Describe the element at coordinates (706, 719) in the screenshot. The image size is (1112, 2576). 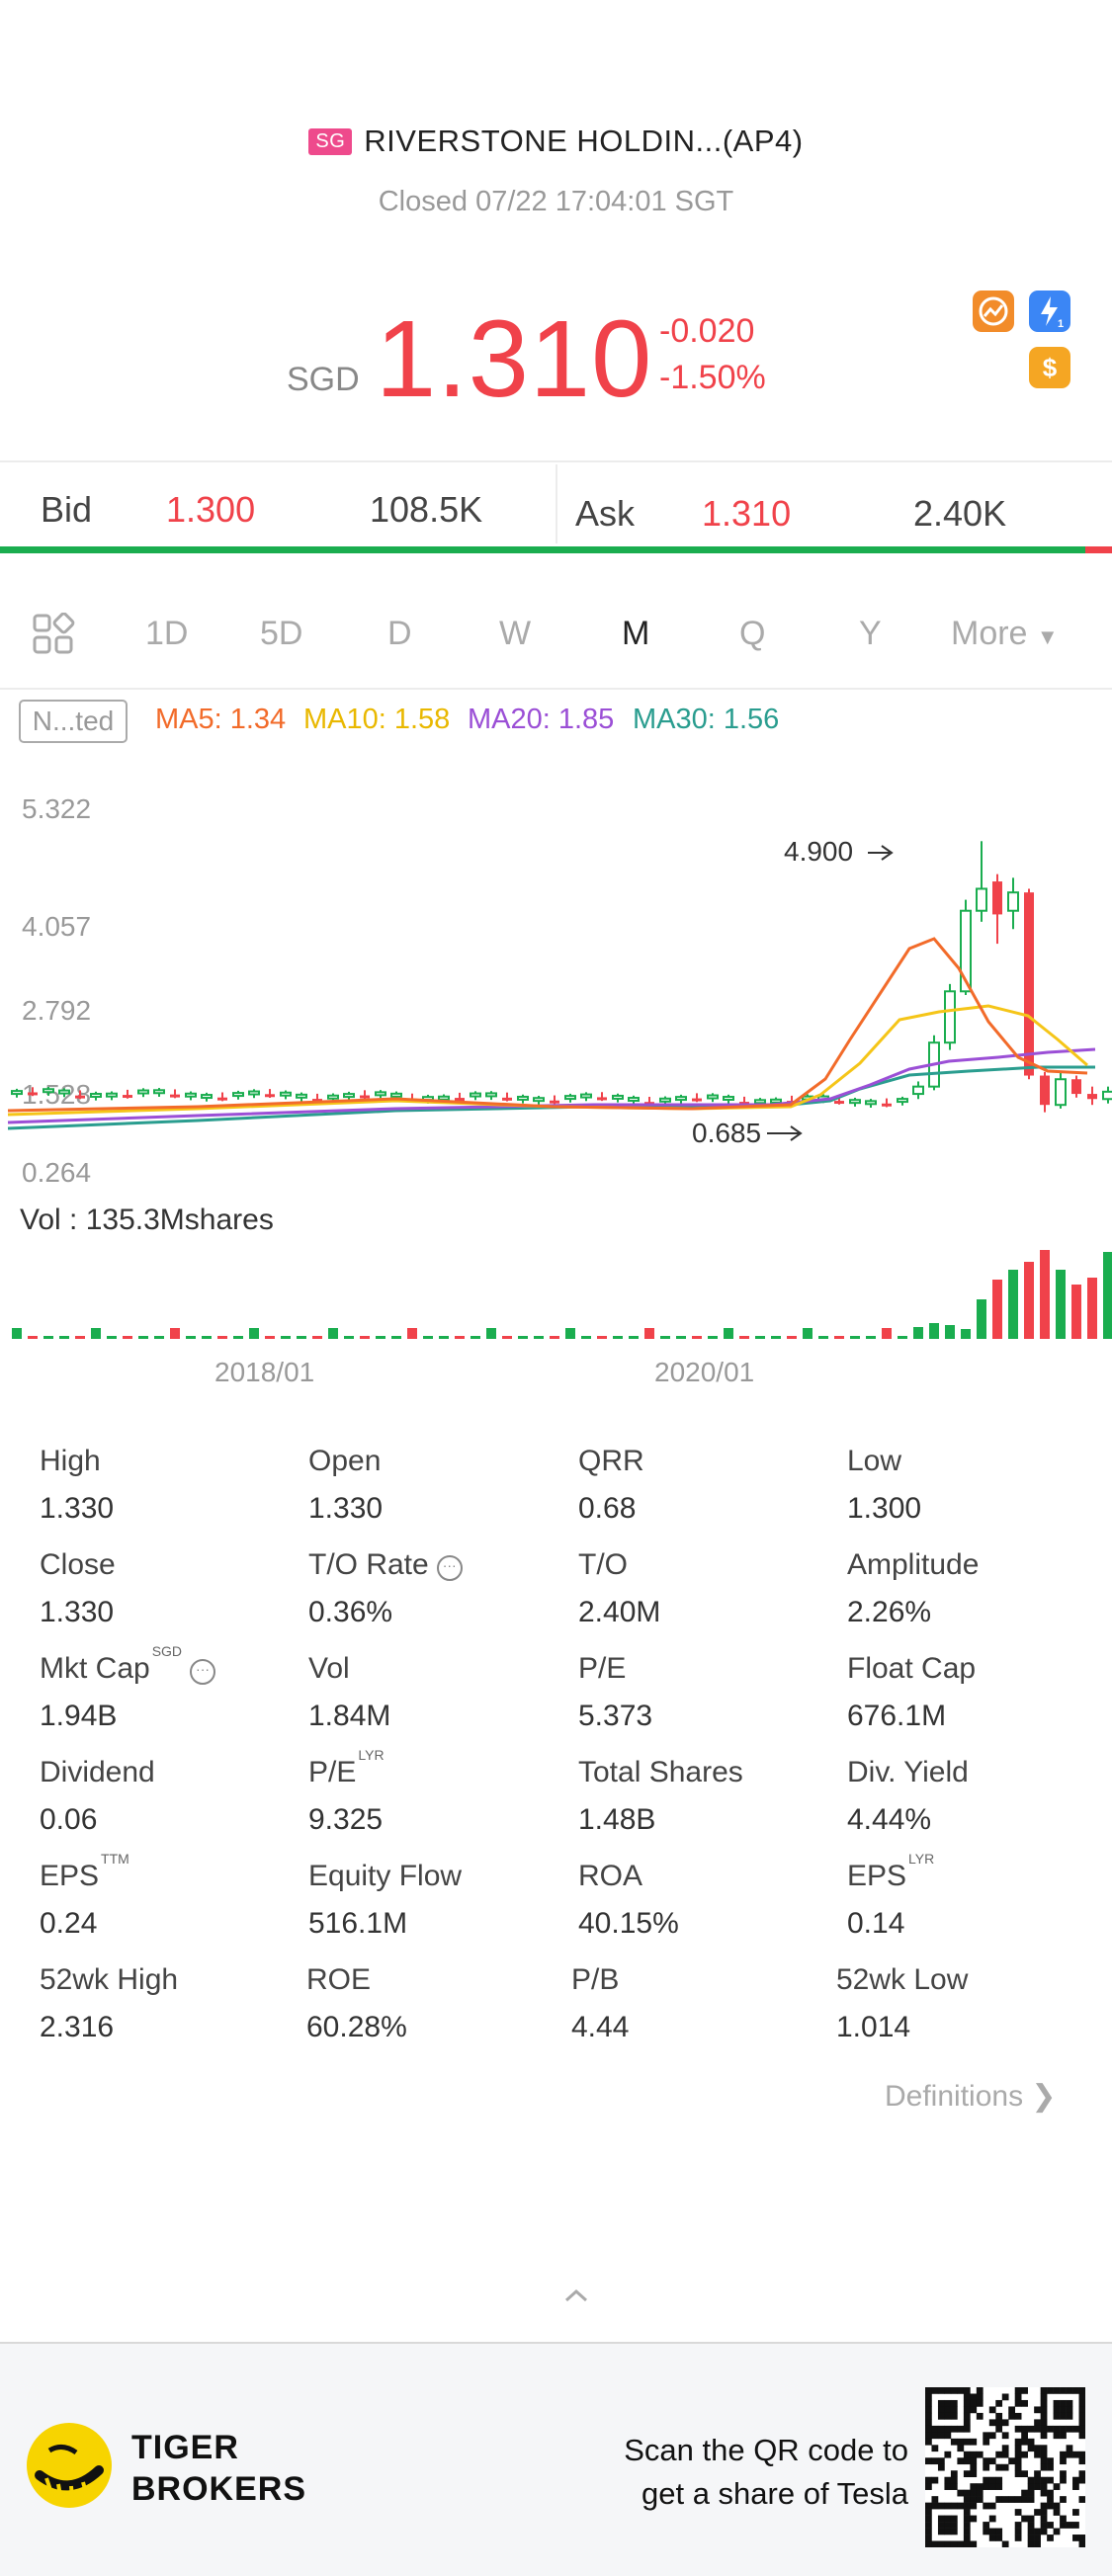
I see `ma30-label: MA30: 1.56` at that location.